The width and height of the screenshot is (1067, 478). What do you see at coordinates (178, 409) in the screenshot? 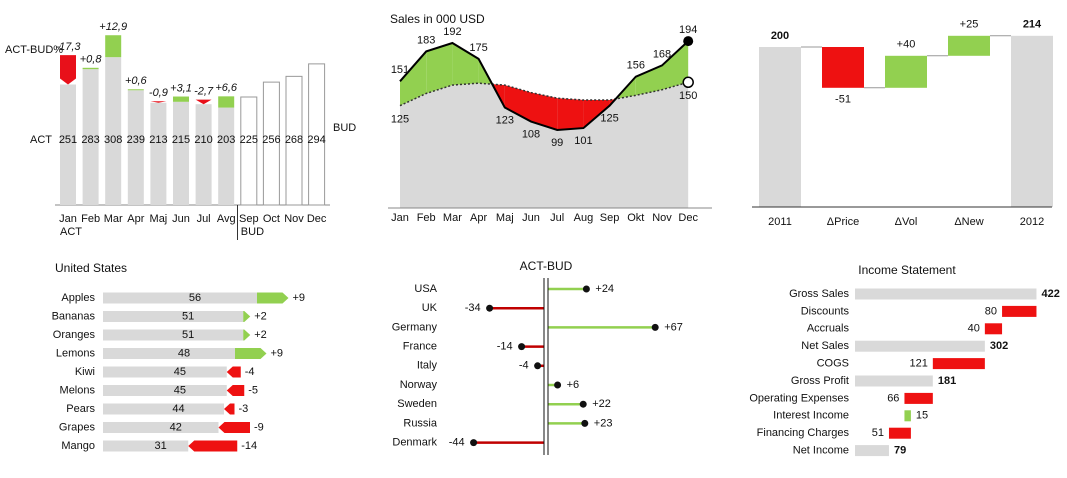
I see `value-label: 44` at bounding box center [178, 409].